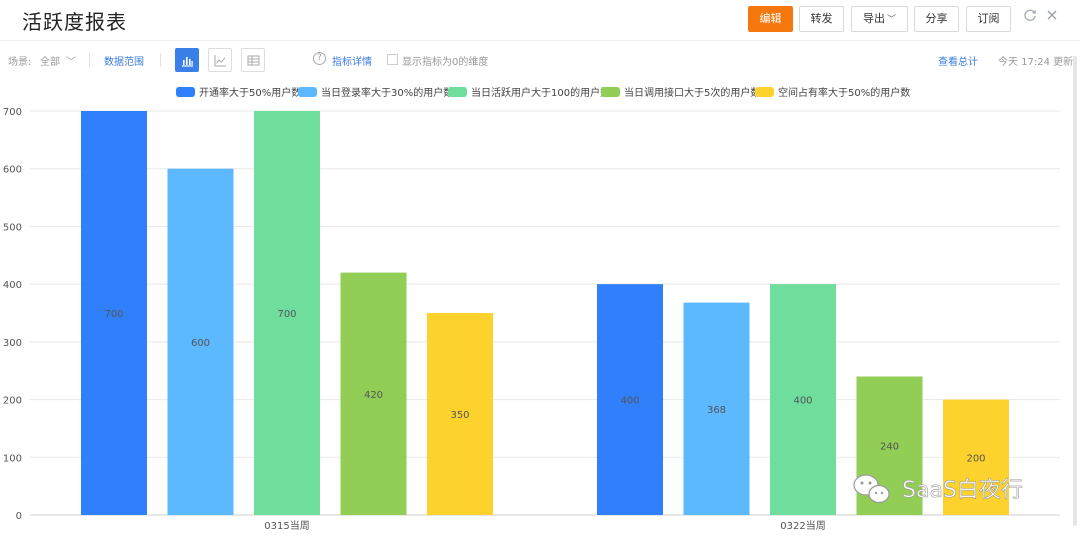  I want to click on line-chart-icon, so click(220, 61).